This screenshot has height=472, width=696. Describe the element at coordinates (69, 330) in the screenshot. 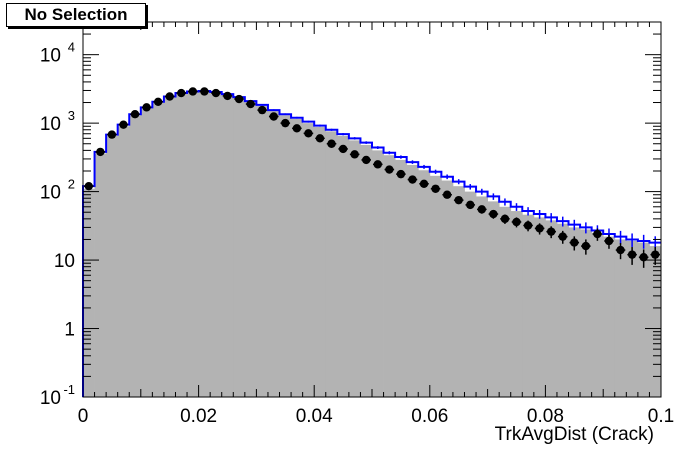

I see `y-tick-label: 1` at that location.